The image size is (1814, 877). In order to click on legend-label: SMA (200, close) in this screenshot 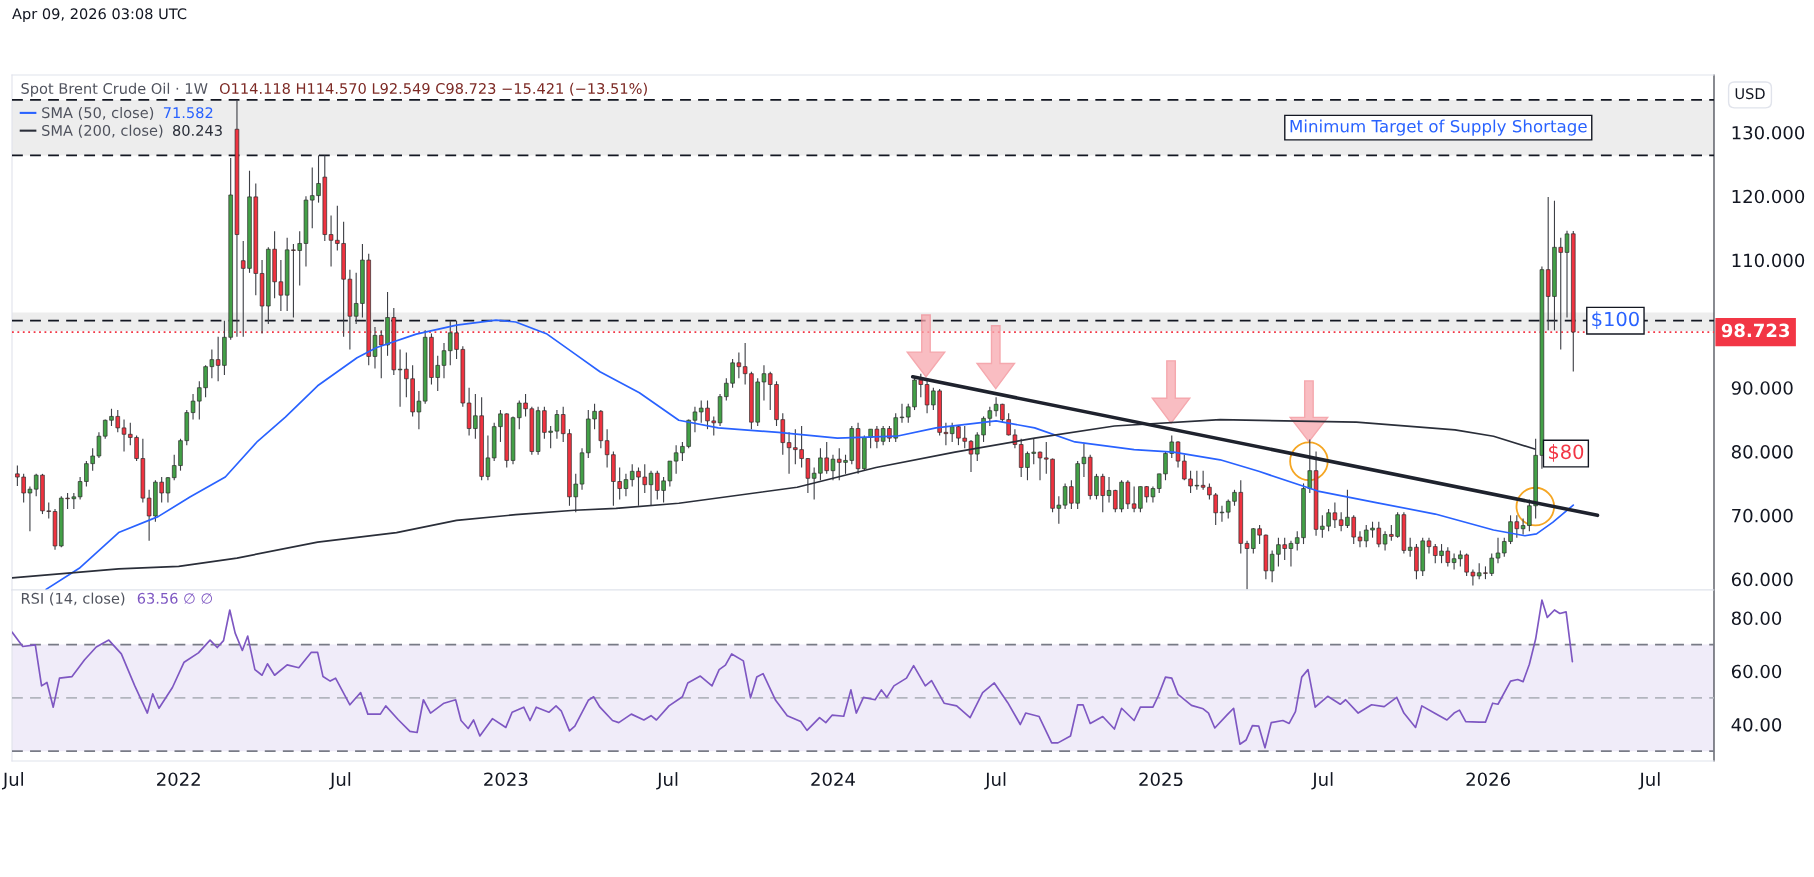, I will do `click(102, 131)`.